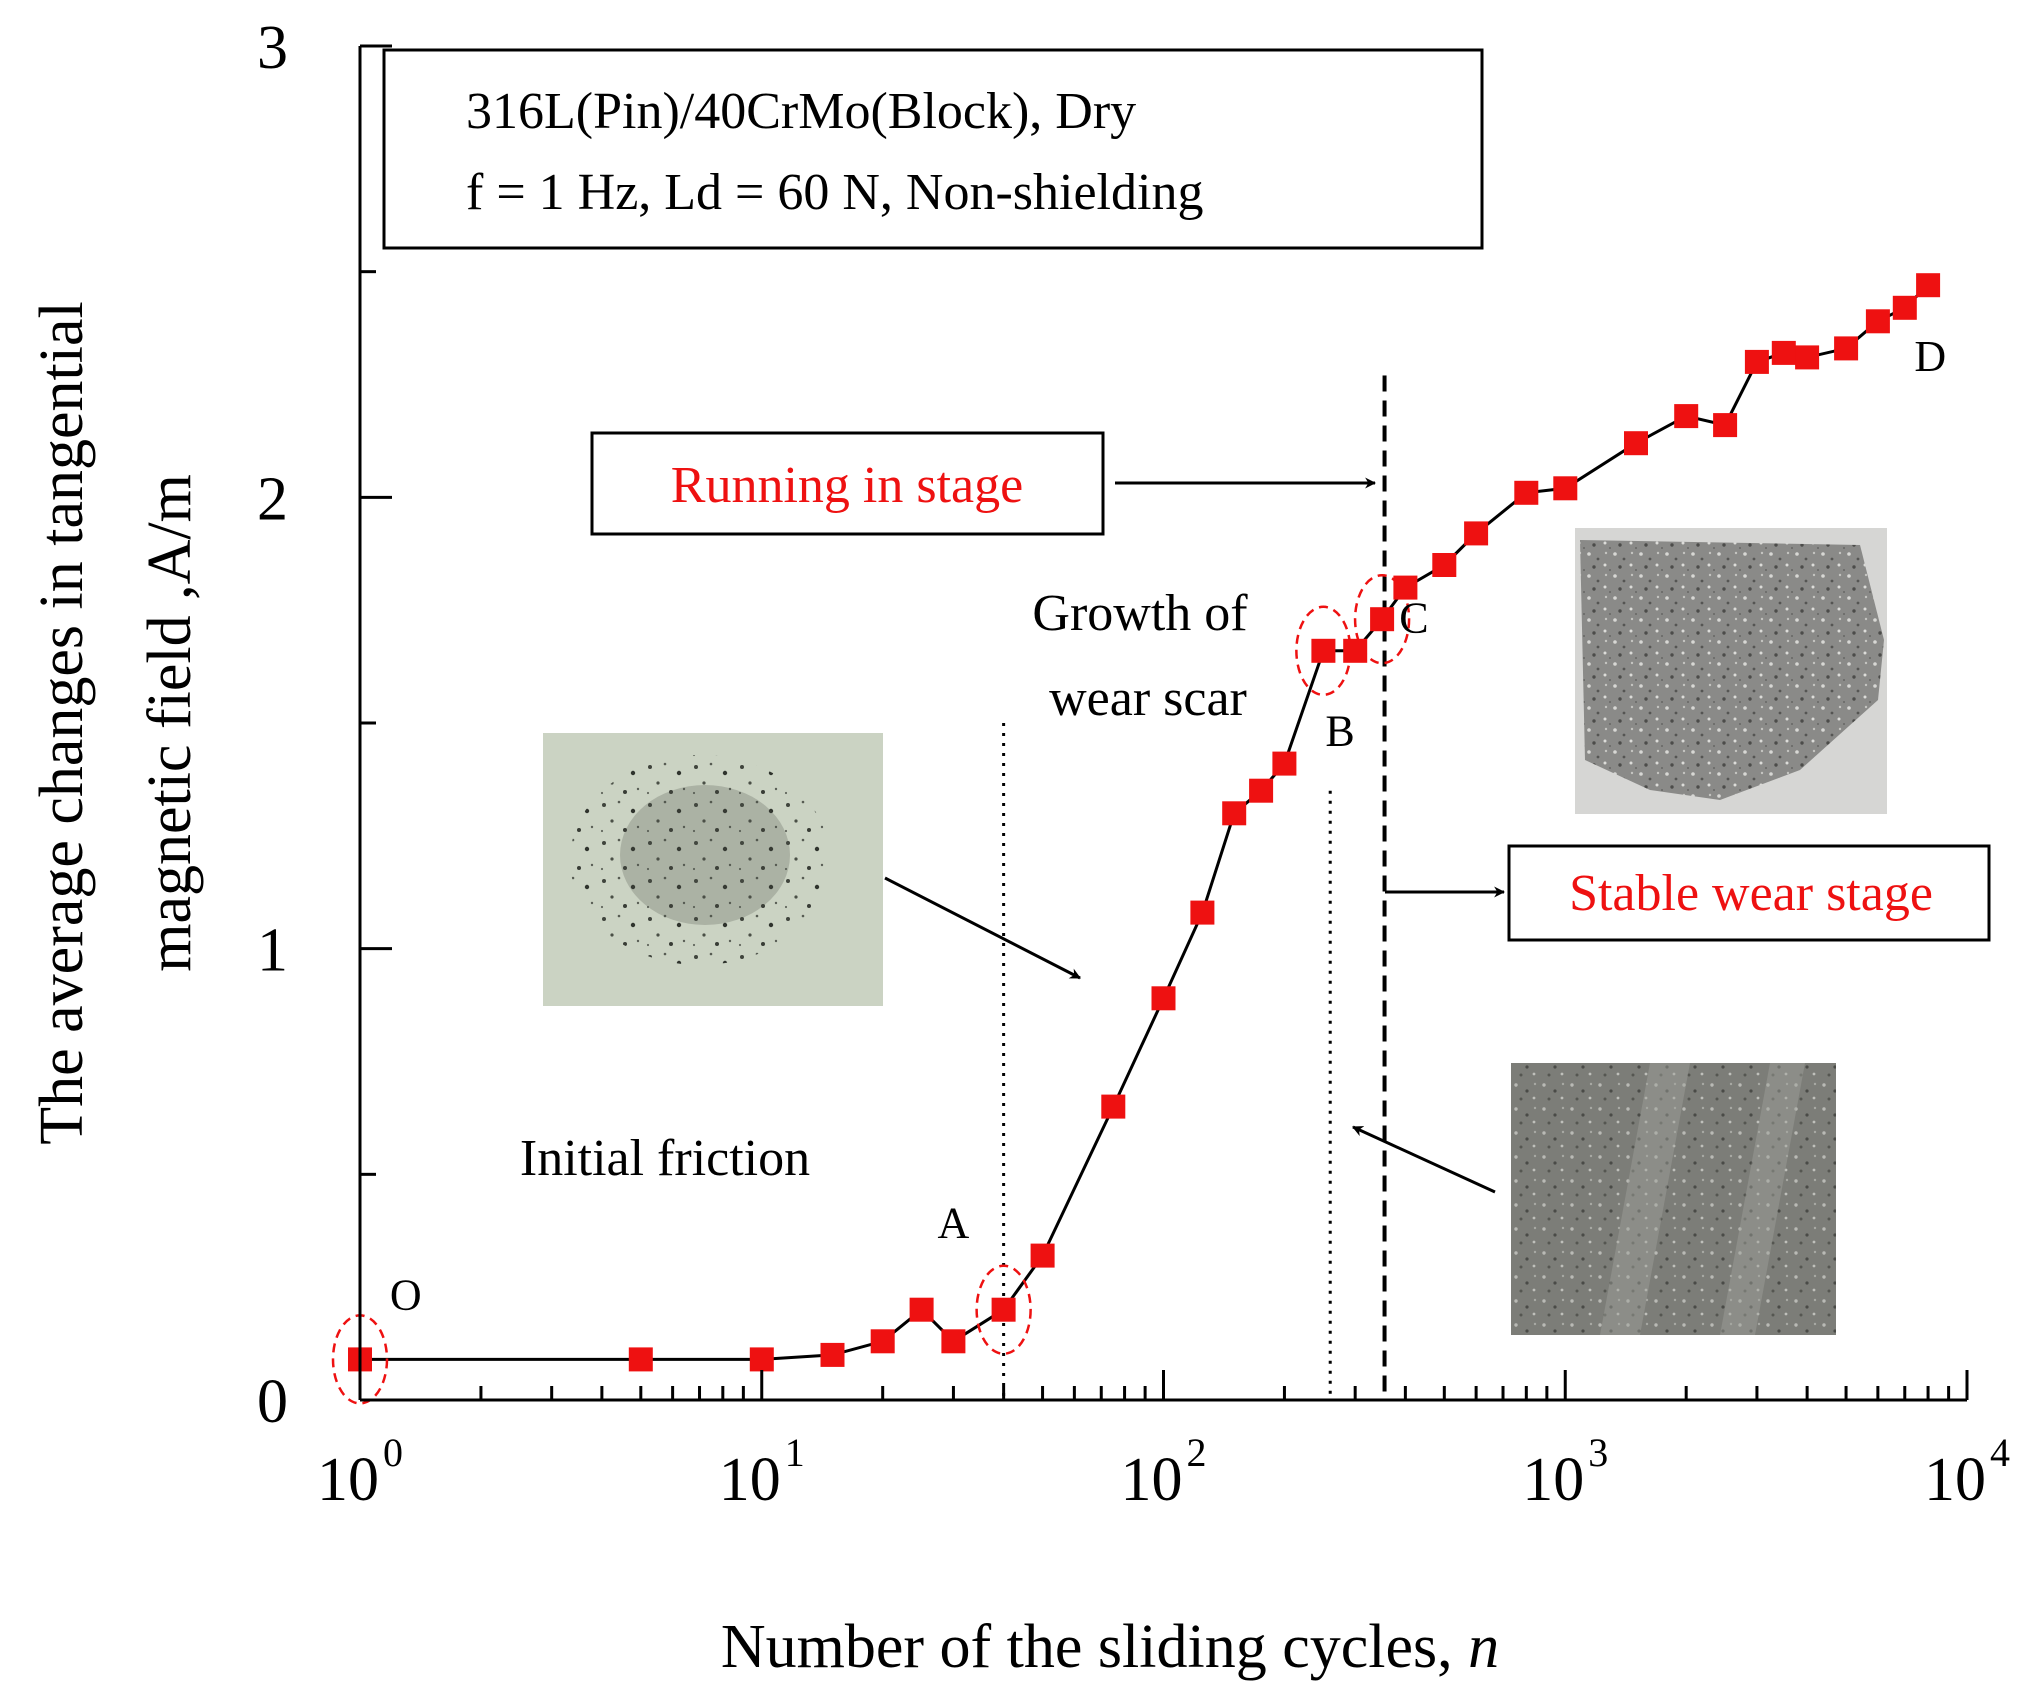 The width and height of the screenshot is (2043, 1700). Describe the element at coordinates (62, 722) in the screenshot. I see `y-axis-title-line1: The average changes in tangential` at that location.